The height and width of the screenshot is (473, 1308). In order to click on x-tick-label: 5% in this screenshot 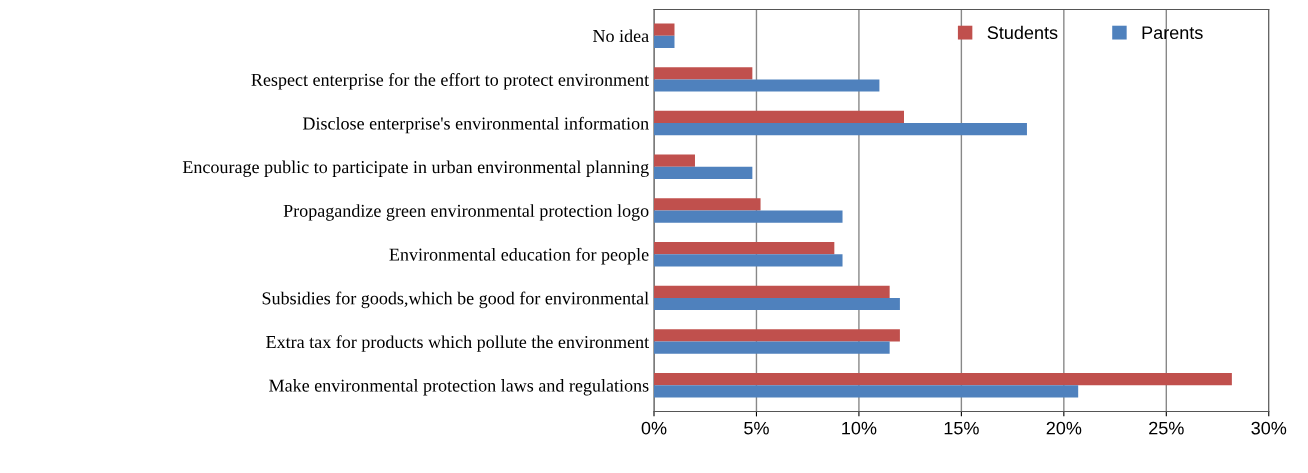, I will do `click(756, 428)`.